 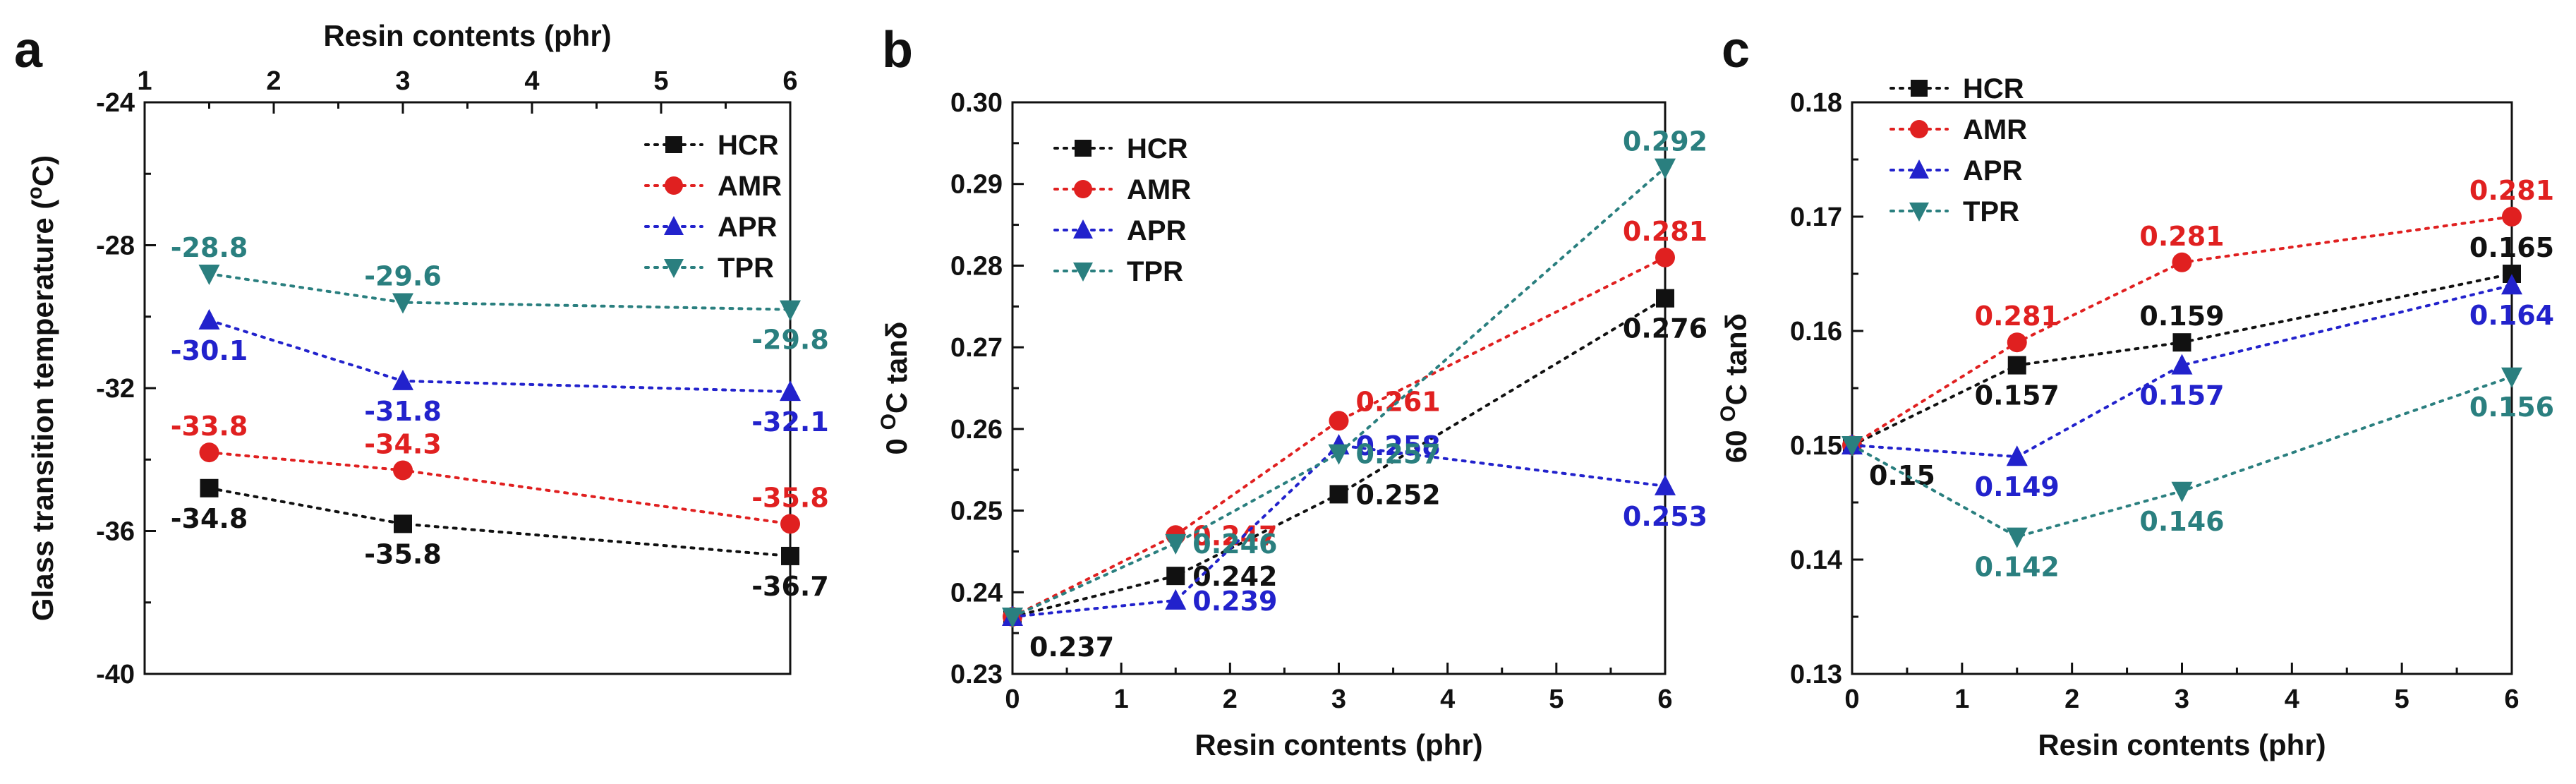 I want to click on y-tick-label-c: 0.13, so click(x=1816, y=674).